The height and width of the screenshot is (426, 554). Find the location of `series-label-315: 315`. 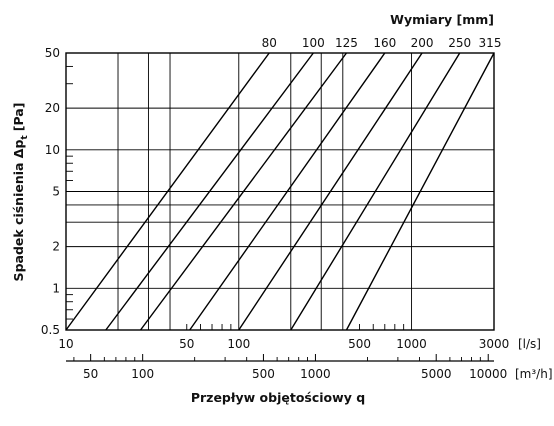

series-label-315: 315 is located at coordinates (490, 43).